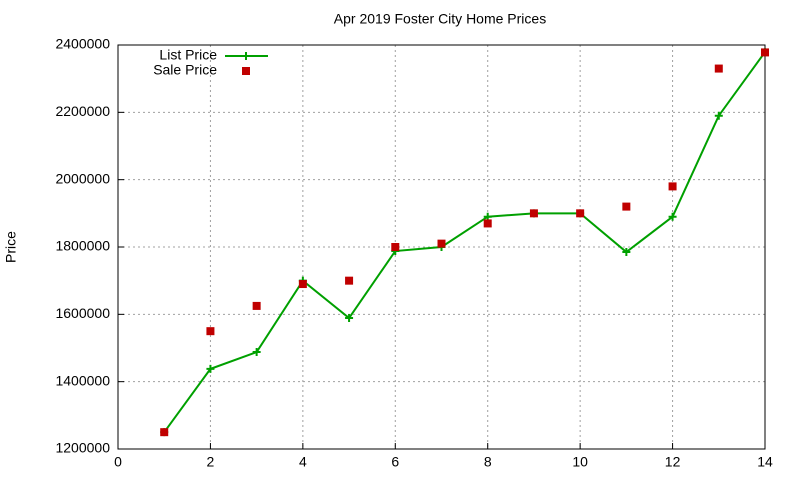  What do you see at coordinates (82, 44) in the screenshot?
I see `y-tick-label: 2400000` at bounding box center [82, 44].